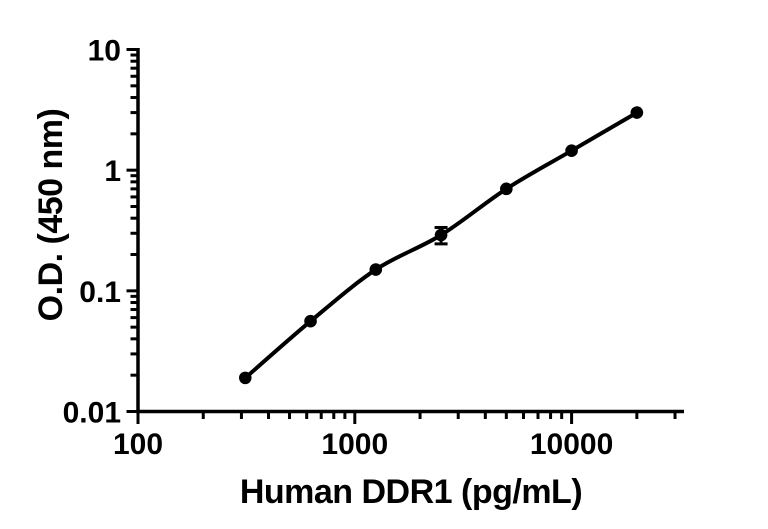 This screenshot has width=768, height=529. What do you see at coordinates (354, 444) in the screenshot?
I see `x-tick-label: 1000` at bounding box center [354, 444].